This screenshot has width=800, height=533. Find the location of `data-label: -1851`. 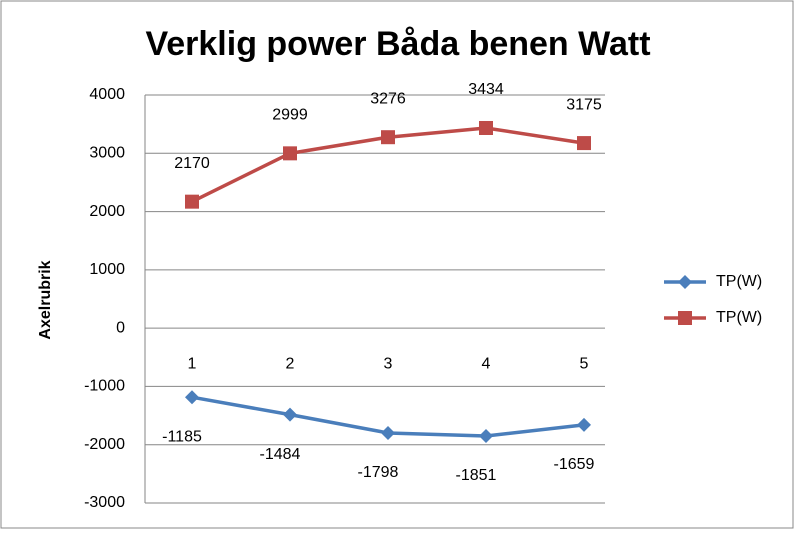

data-label: -1851 is located at coordinates (476, 475).